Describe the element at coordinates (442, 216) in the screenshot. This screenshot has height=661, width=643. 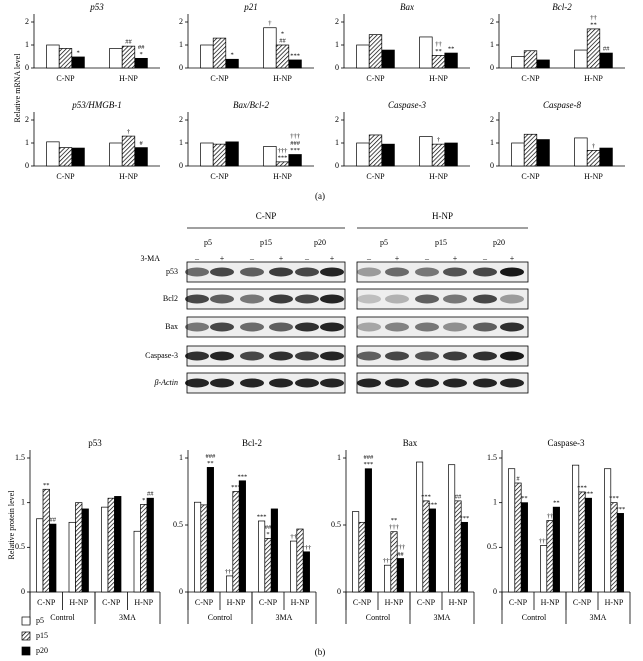
I see `blot-group-label: H-NP` at that location.